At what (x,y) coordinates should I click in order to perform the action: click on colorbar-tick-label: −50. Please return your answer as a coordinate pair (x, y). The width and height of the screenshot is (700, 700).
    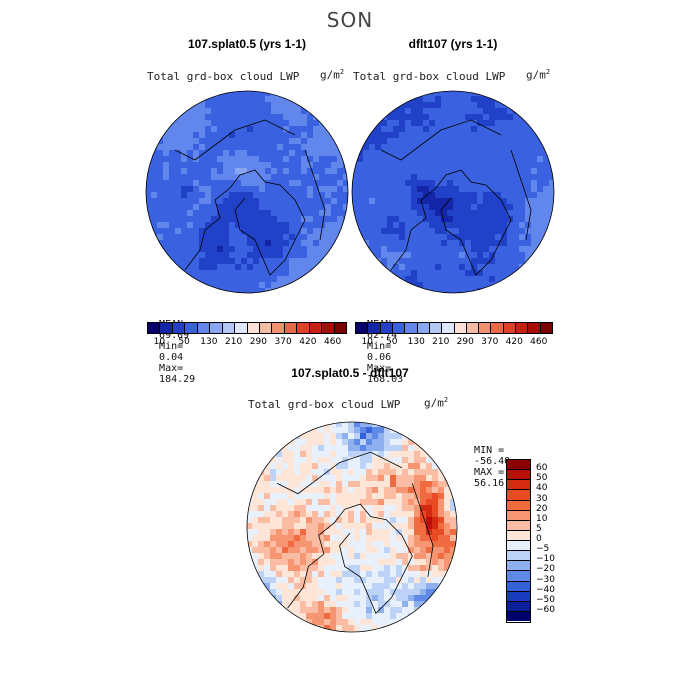
    Looking at the image, I should click on (545, 599).